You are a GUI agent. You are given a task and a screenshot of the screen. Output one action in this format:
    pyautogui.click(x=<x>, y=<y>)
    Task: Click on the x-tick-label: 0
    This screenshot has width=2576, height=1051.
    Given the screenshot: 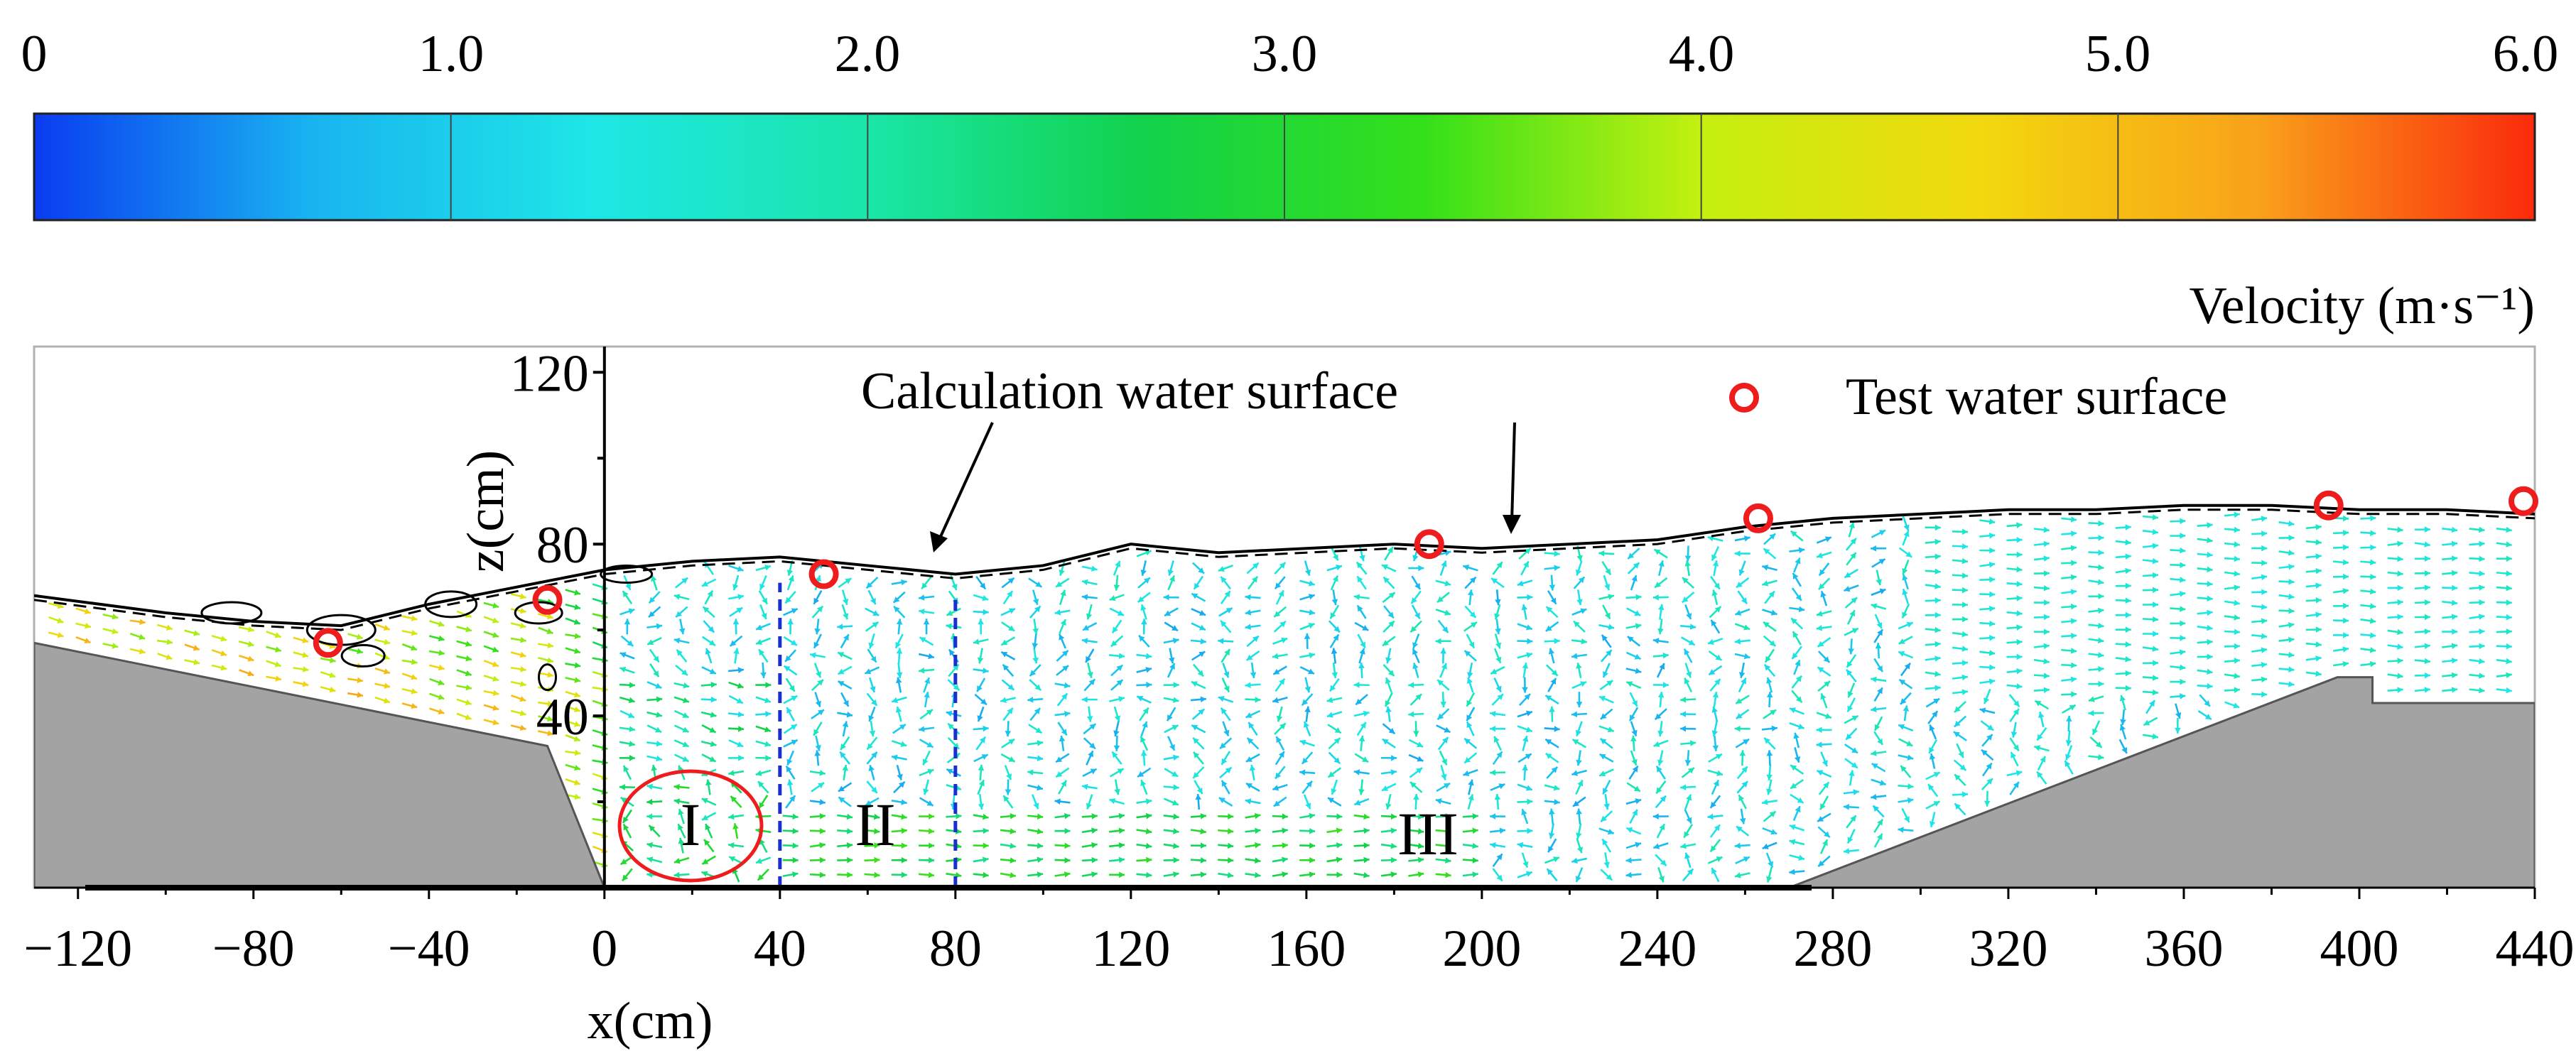 What is the action you would take?
    pyautogui.click(x=604, y=949)
    